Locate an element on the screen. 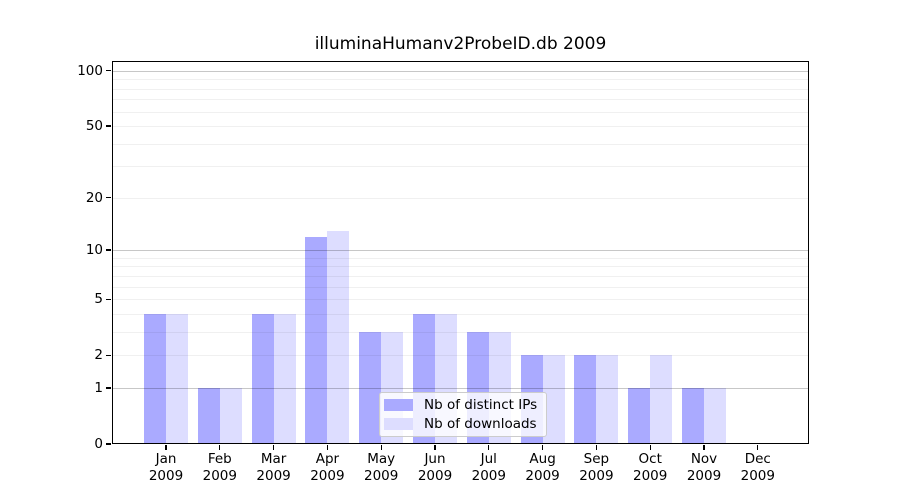 Image resolution: width=900 pixels, height=500 pixels. y-tick-label-50: 50 is located at coordinates (94, 126).